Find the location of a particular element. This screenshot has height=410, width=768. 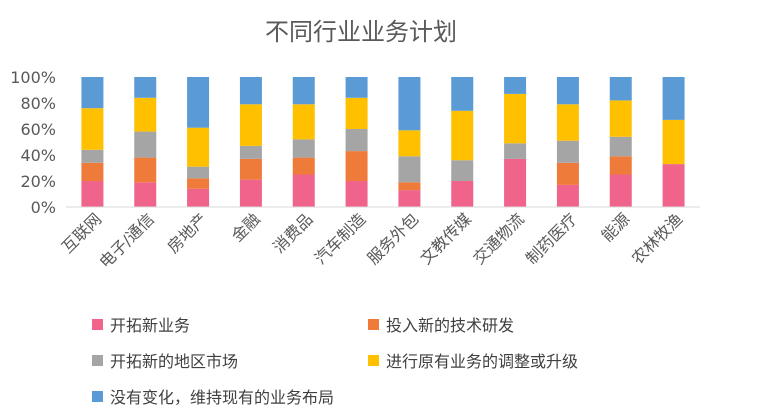

x-tick-label: 交通物流 is located at coordinates (498, 238).